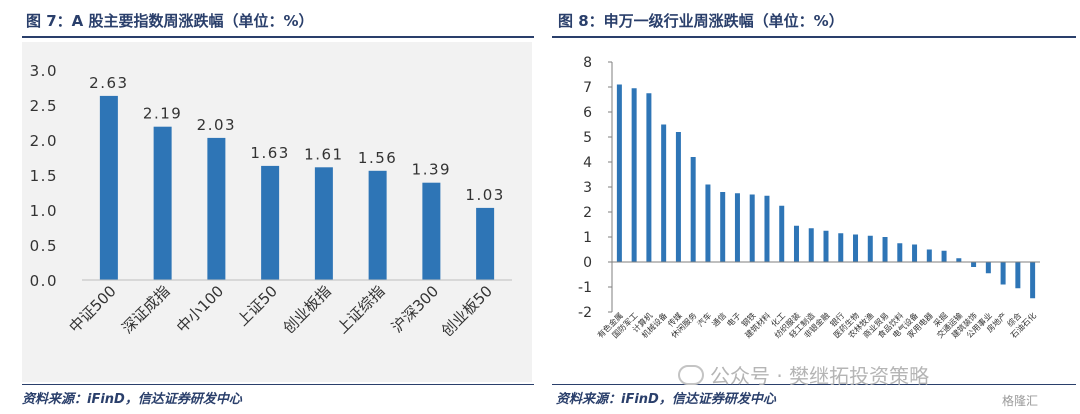 This screenshot has height=414, width=1080. I want to click on data-label: 1.56, so click(377, 158).